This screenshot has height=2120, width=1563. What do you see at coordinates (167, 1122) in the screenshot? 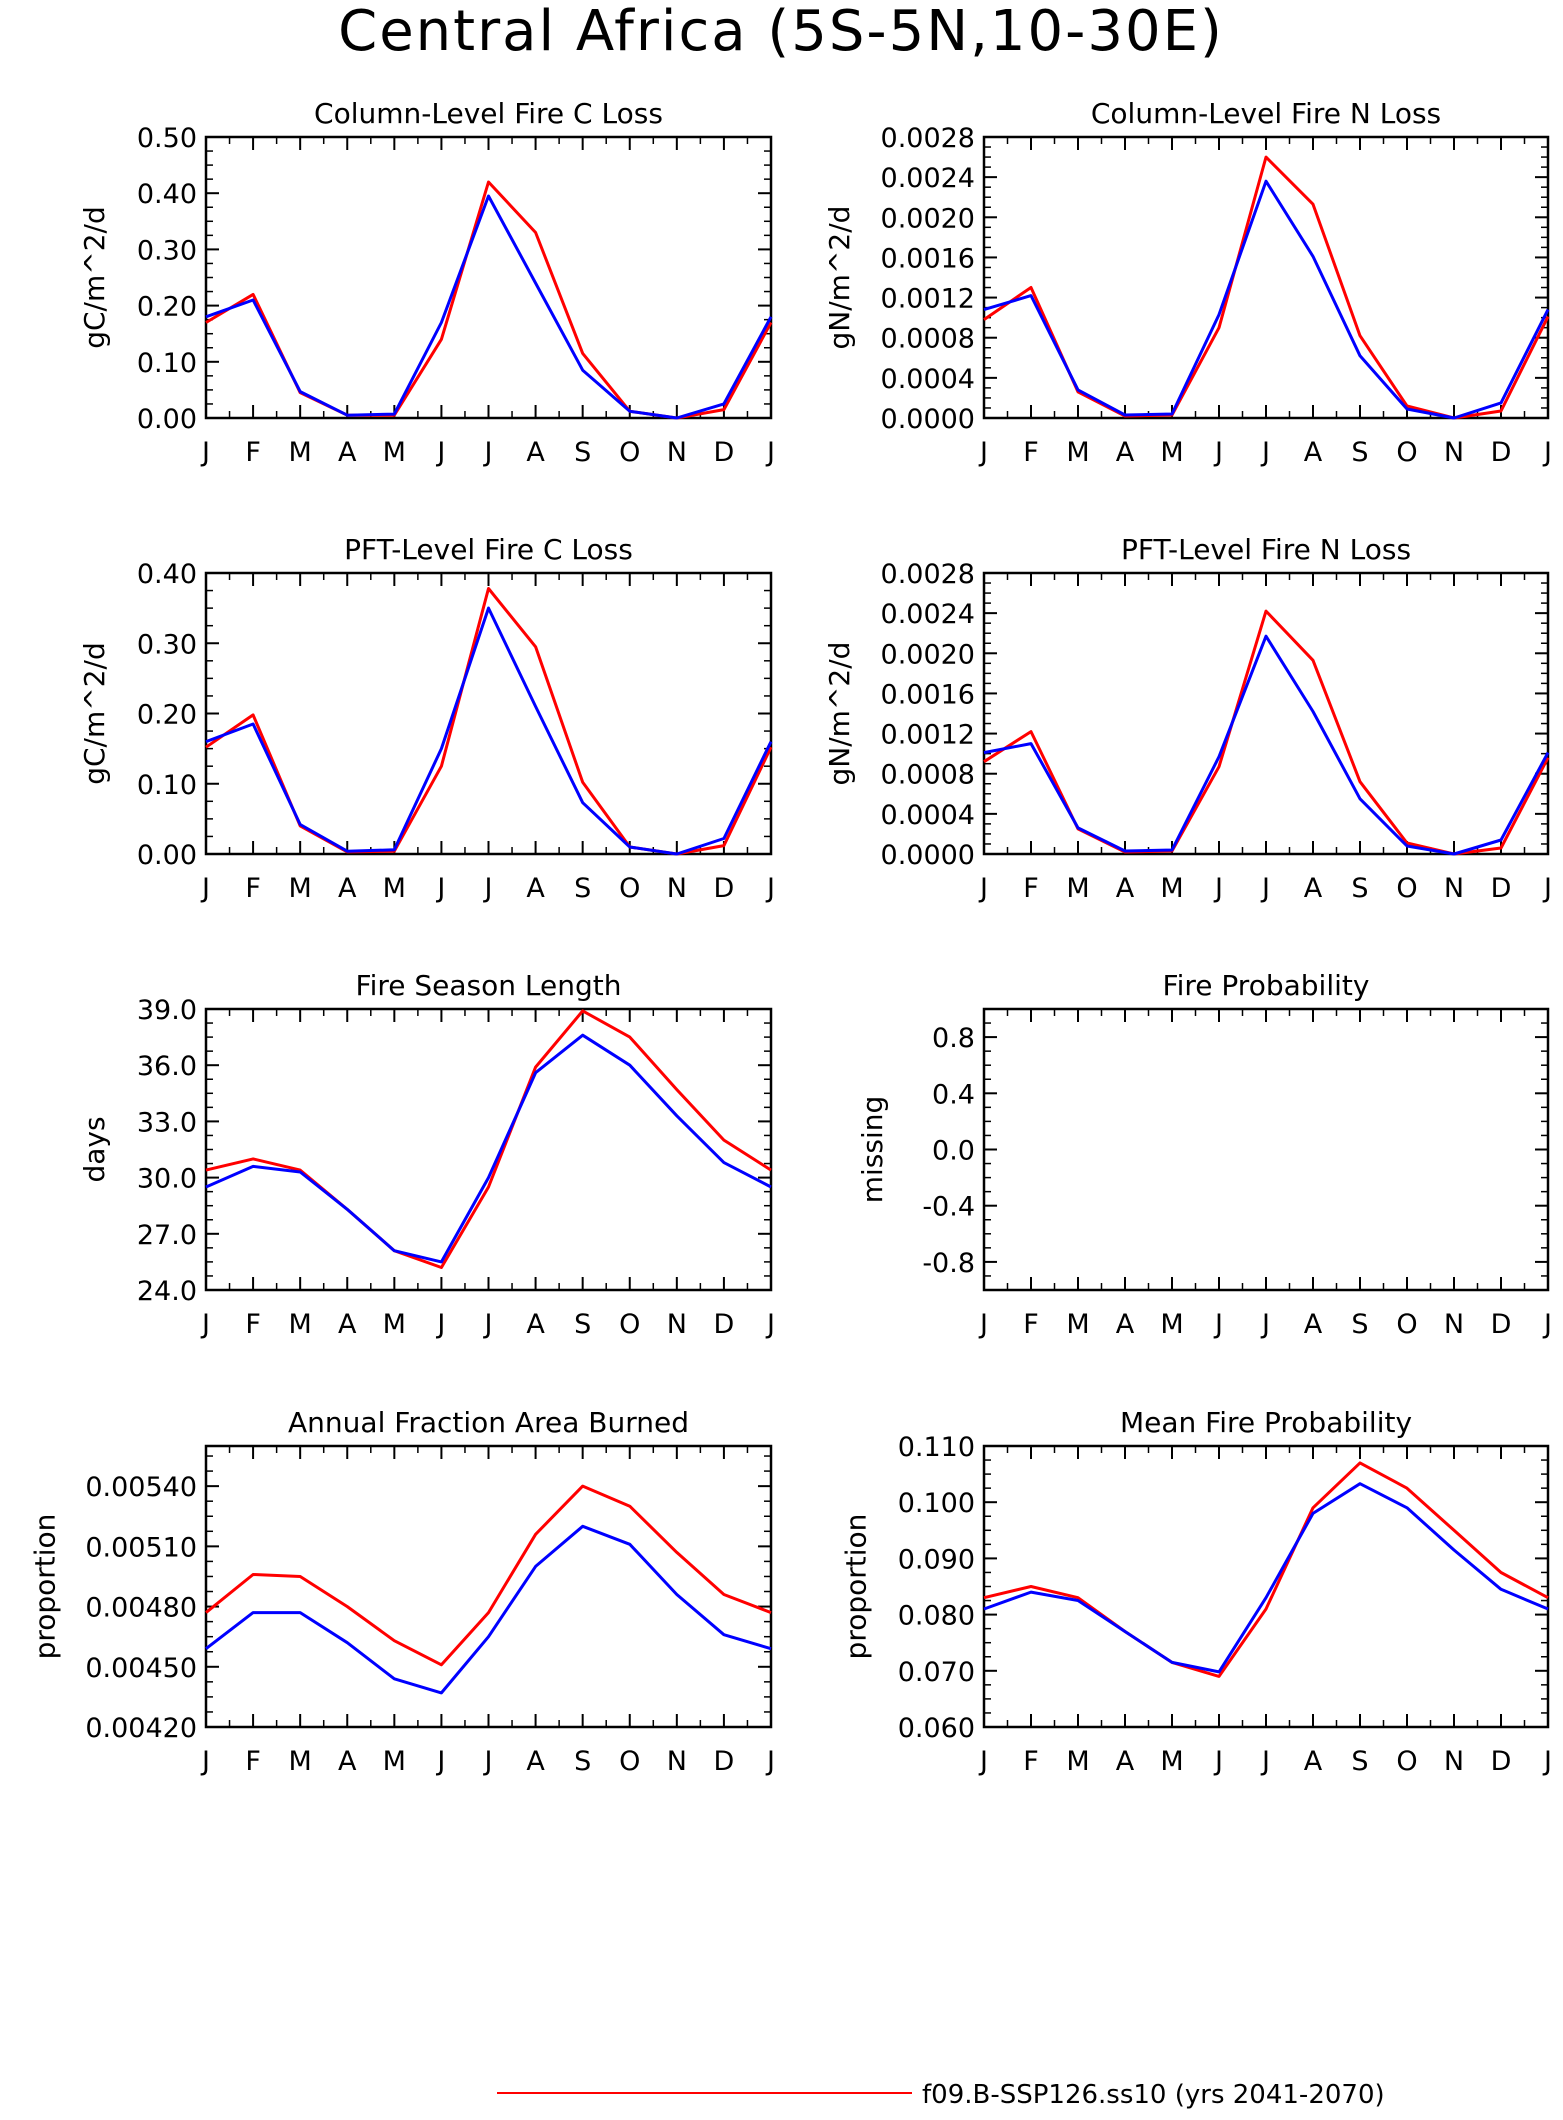
I see `y-tick-label: 33.0` at bounding box center [167, 1122].